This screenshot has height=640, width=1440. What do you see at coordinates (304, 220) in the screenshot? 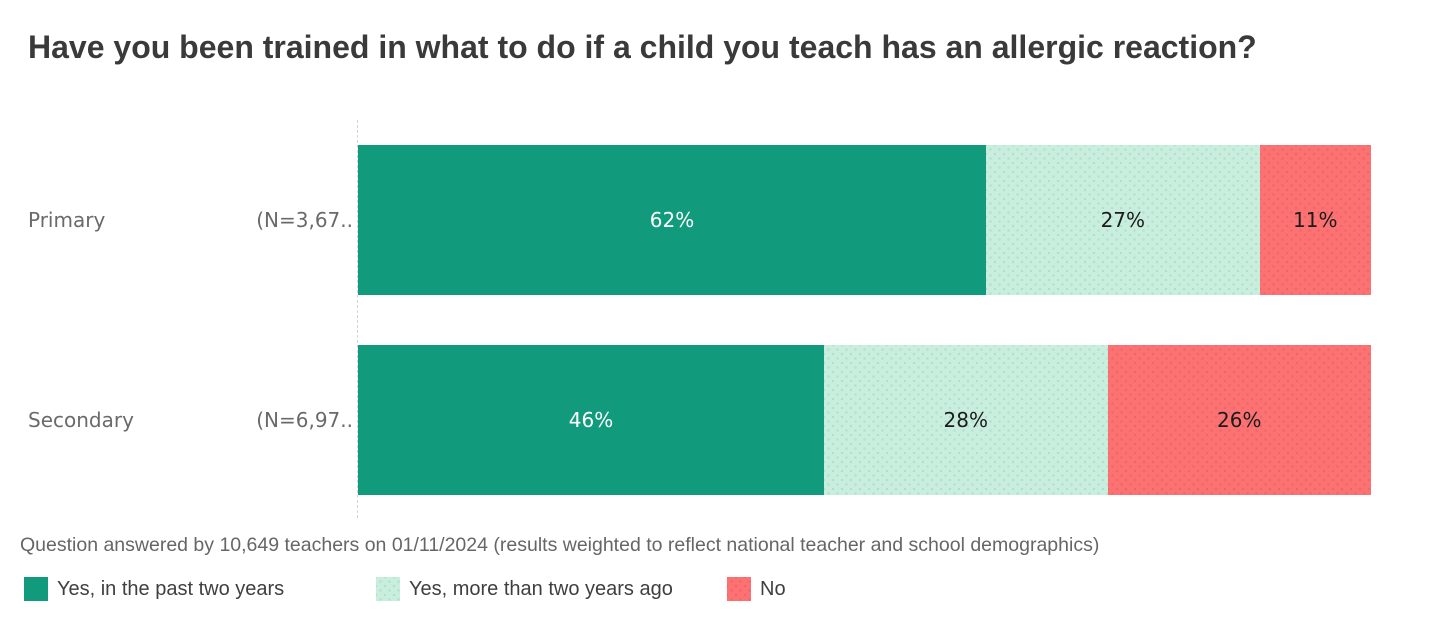
I see `sample-size-label: (N=3,67..` at bounding box center [304, 220].